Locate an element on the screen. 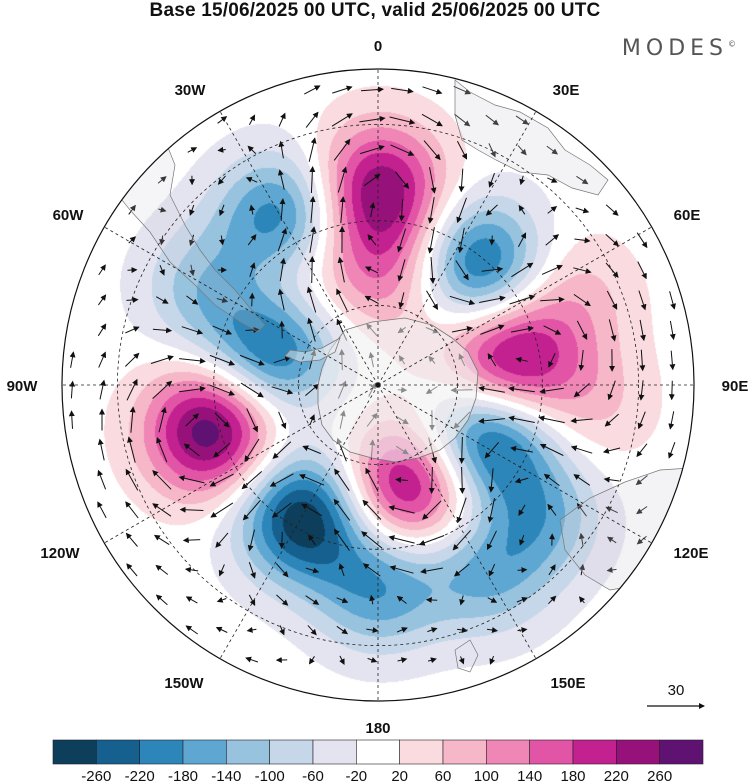  colorbar-tick-label: -180 is located at coordinates (183, 775).